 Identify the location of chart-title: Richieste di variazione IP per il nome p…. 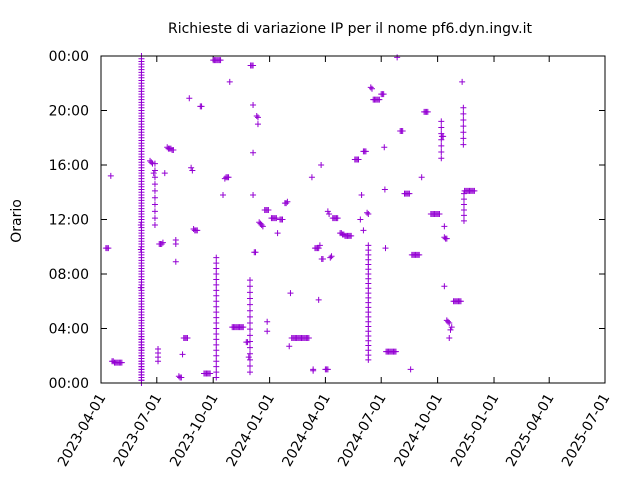
(350, 29).